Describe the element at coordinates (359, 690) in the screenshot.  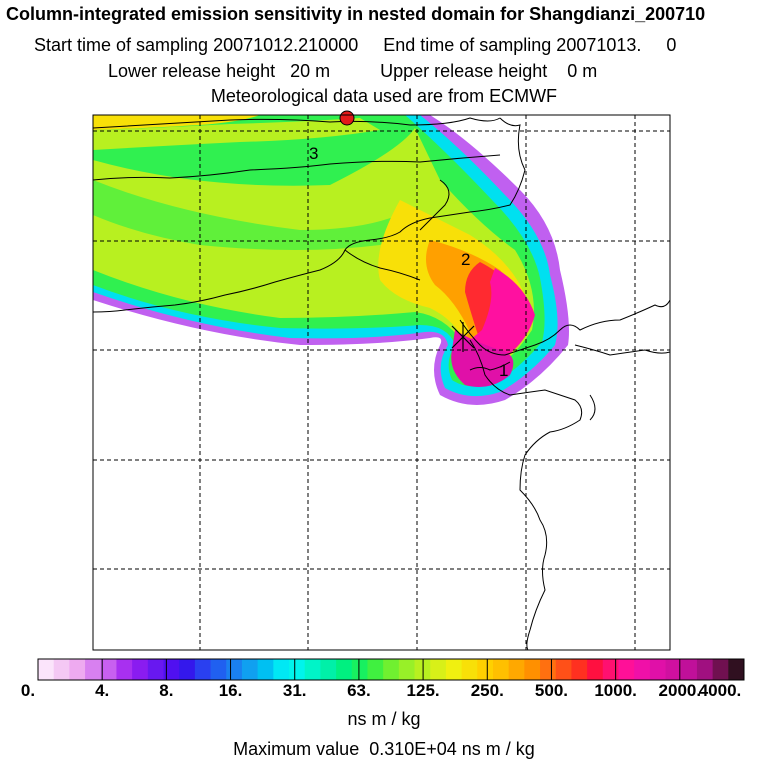
I see `colorbar-tick-label: 63.` at that location.